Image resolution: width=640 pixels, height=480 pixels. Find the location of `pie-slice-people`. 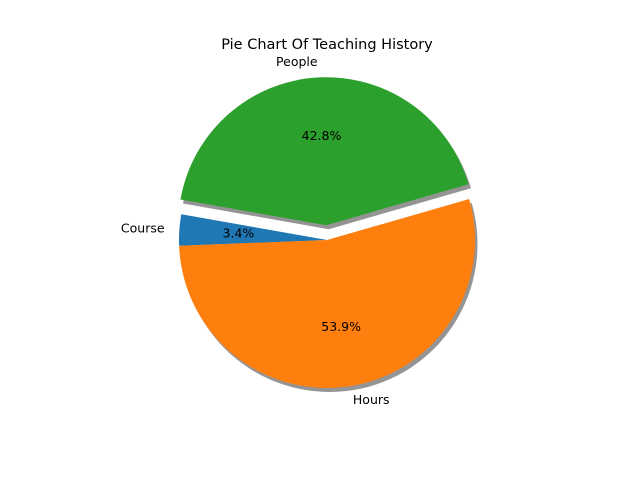

pie-slice-people is located at coordinates (324, 151).